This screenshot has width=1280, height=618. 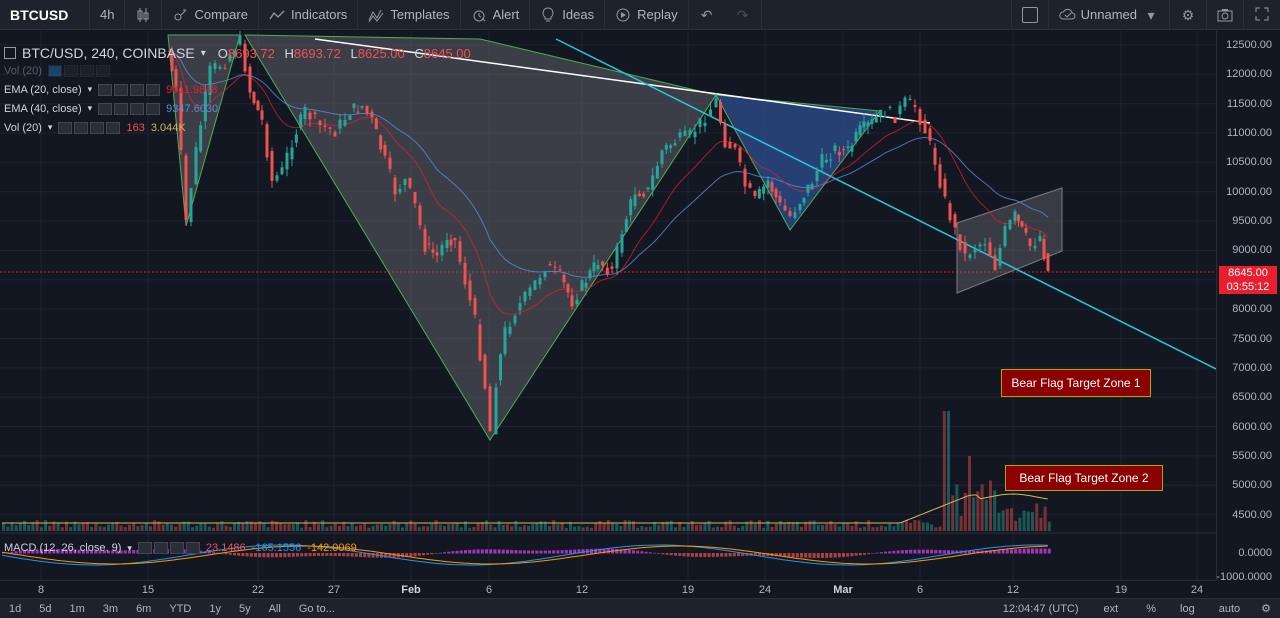 What do you see at coordinates (237, 70) in the screenshot?
I see `indicator-row-vol-faded: Vol (20)` at bounding box center [237, 70].